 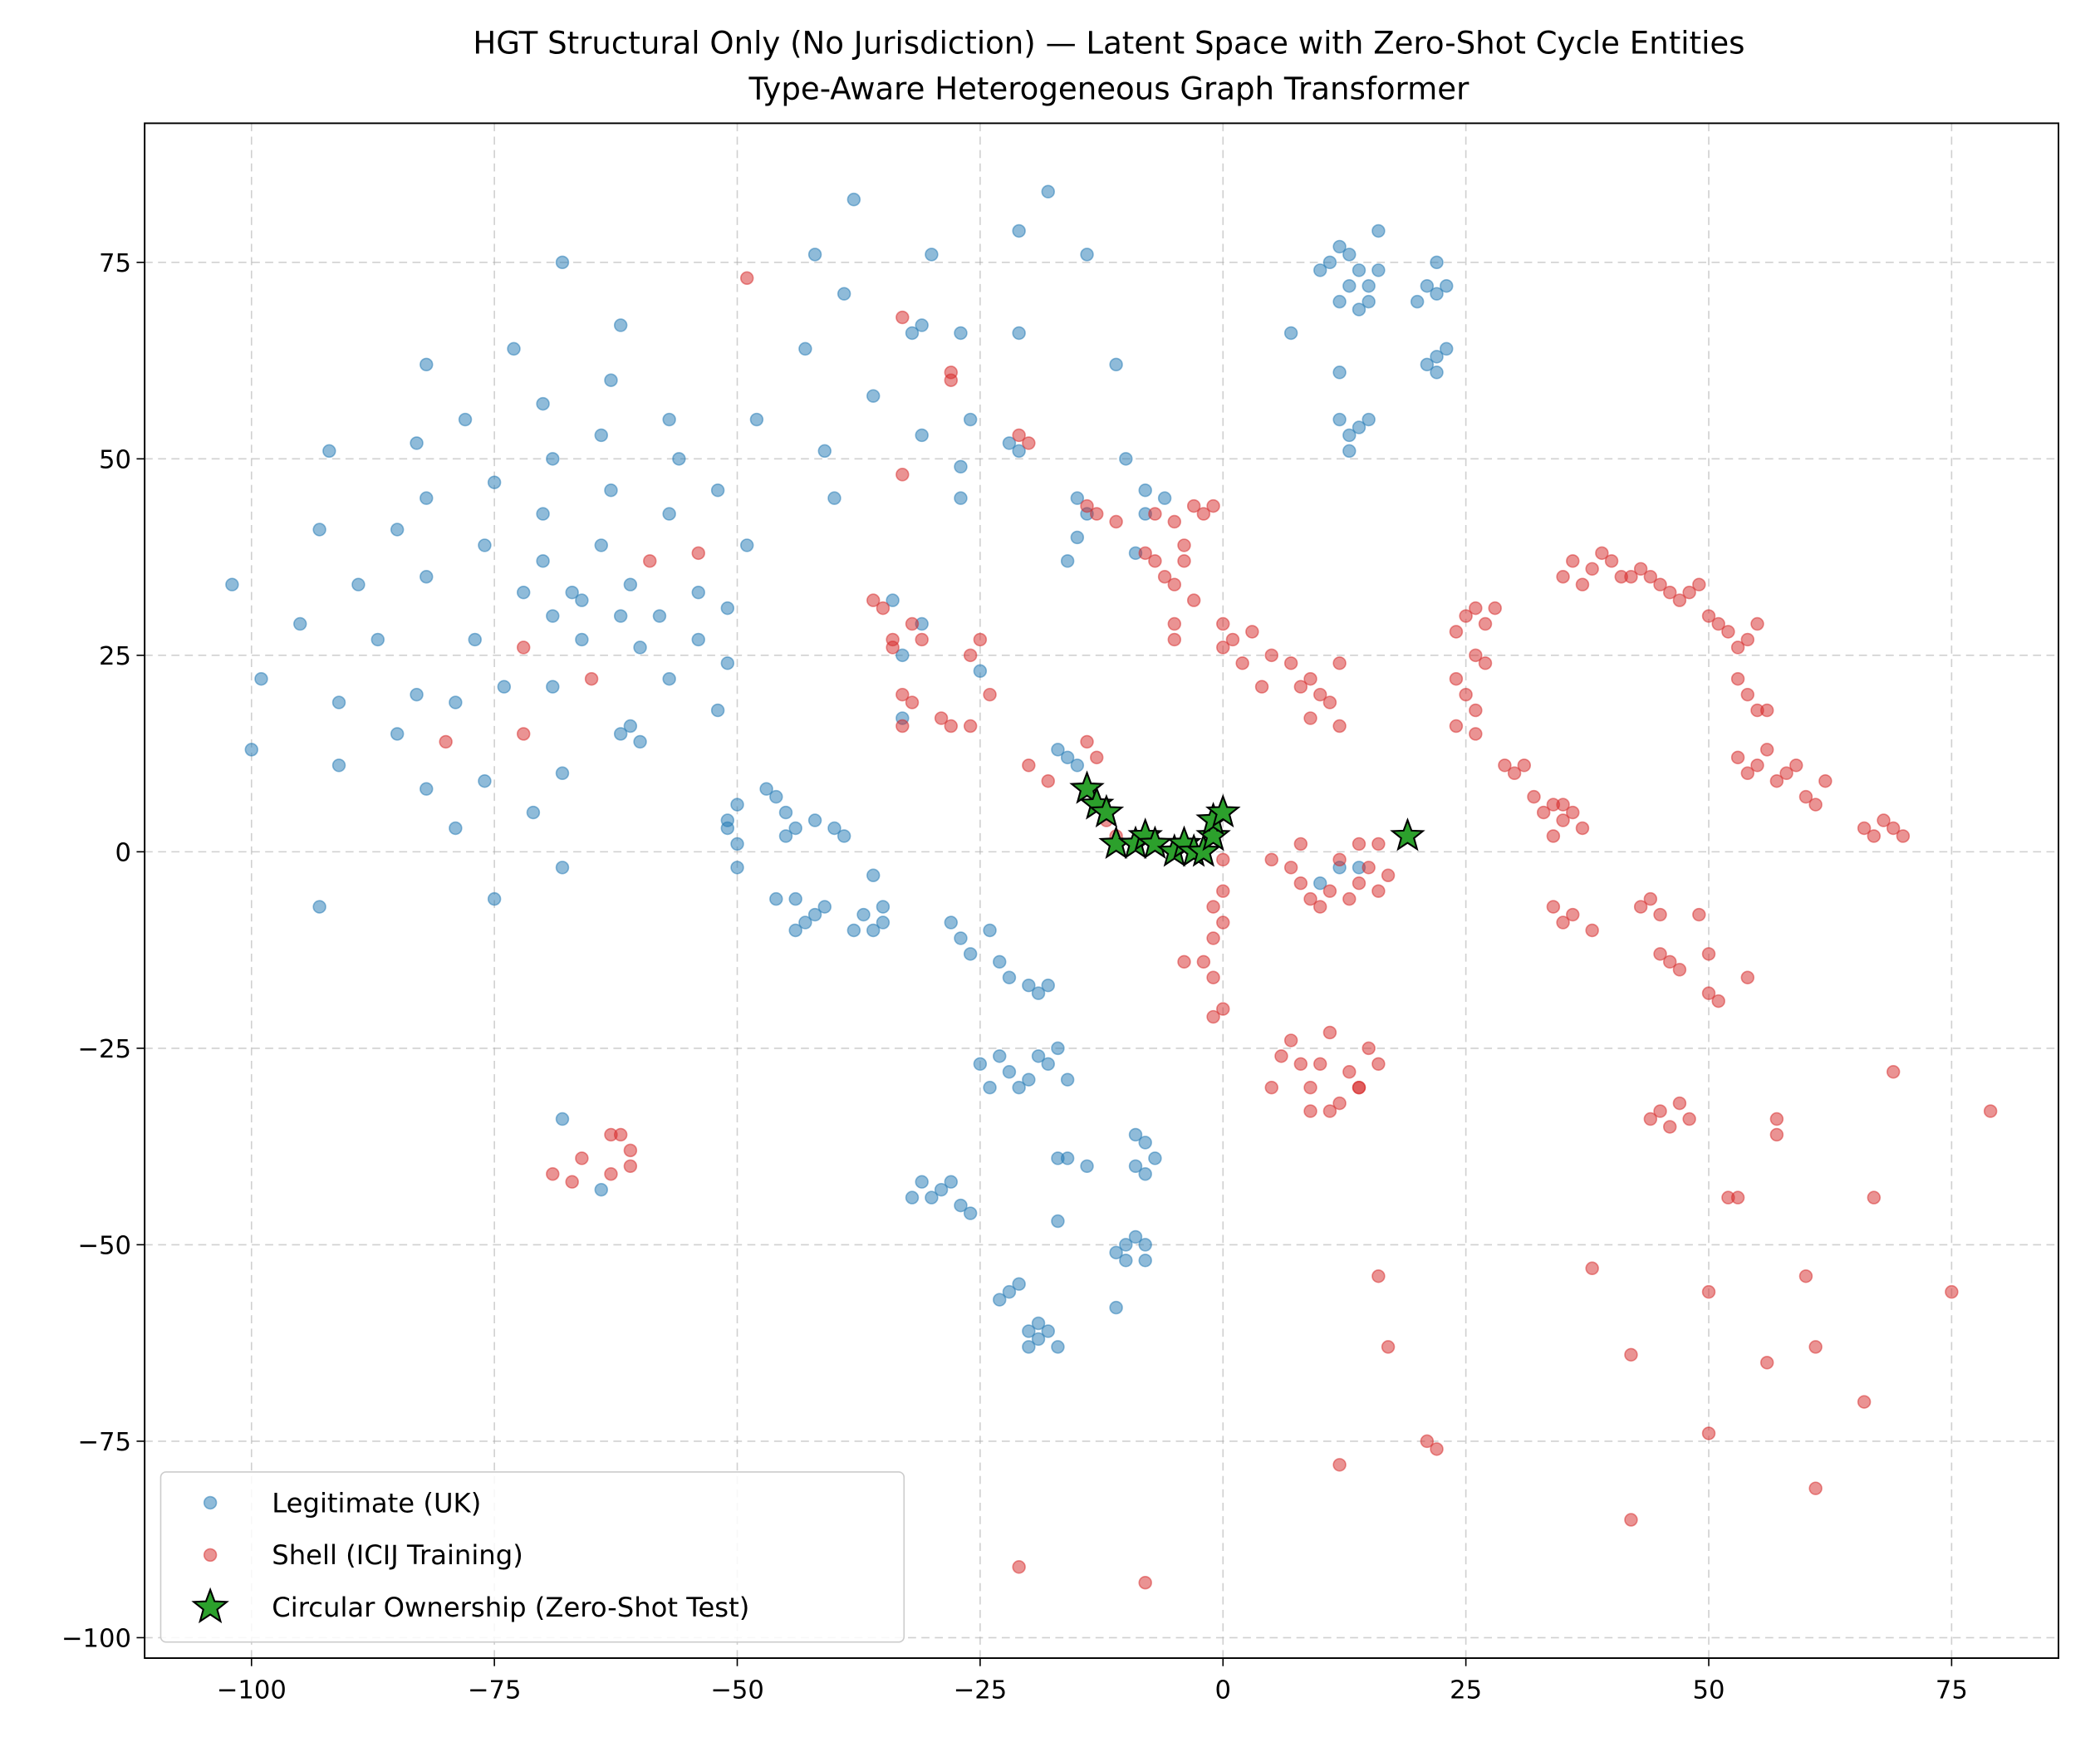 What do you see at coordinates (397, 1555) in the screenshot?
I see `legend-label: Shell (ICIJ Training)` at bounding box center [397, 1555].